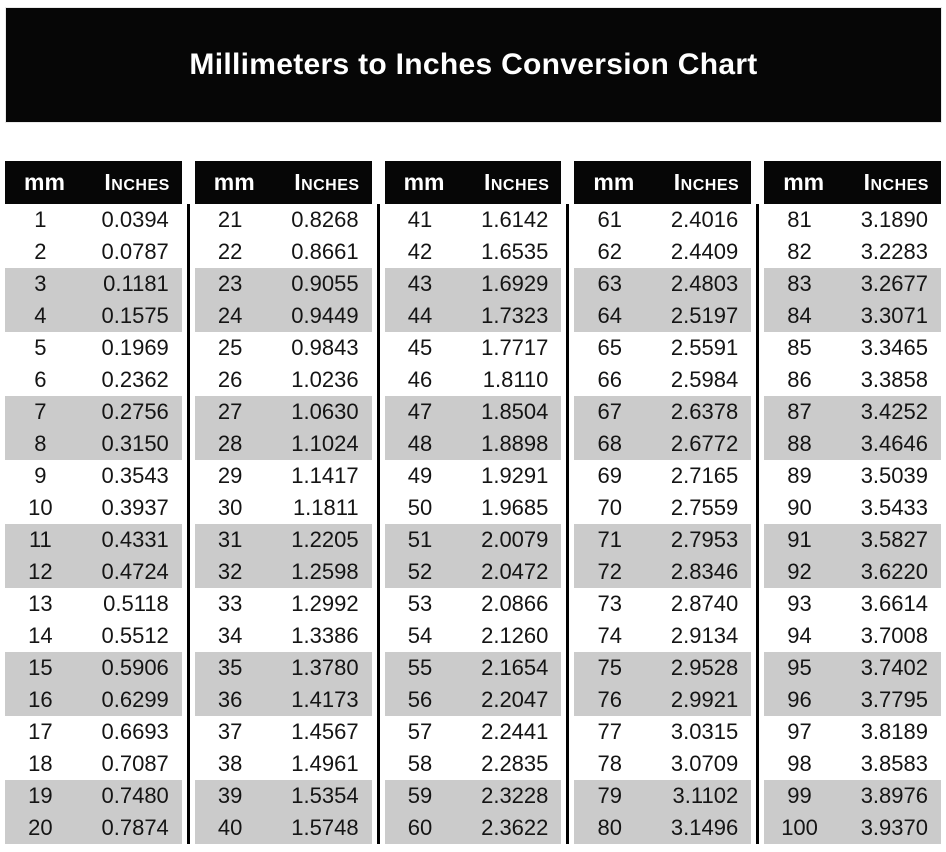  Describe the element at coordinates (852, 252) in the screenshot. I see `table-row: 82 3.2283` at that location.